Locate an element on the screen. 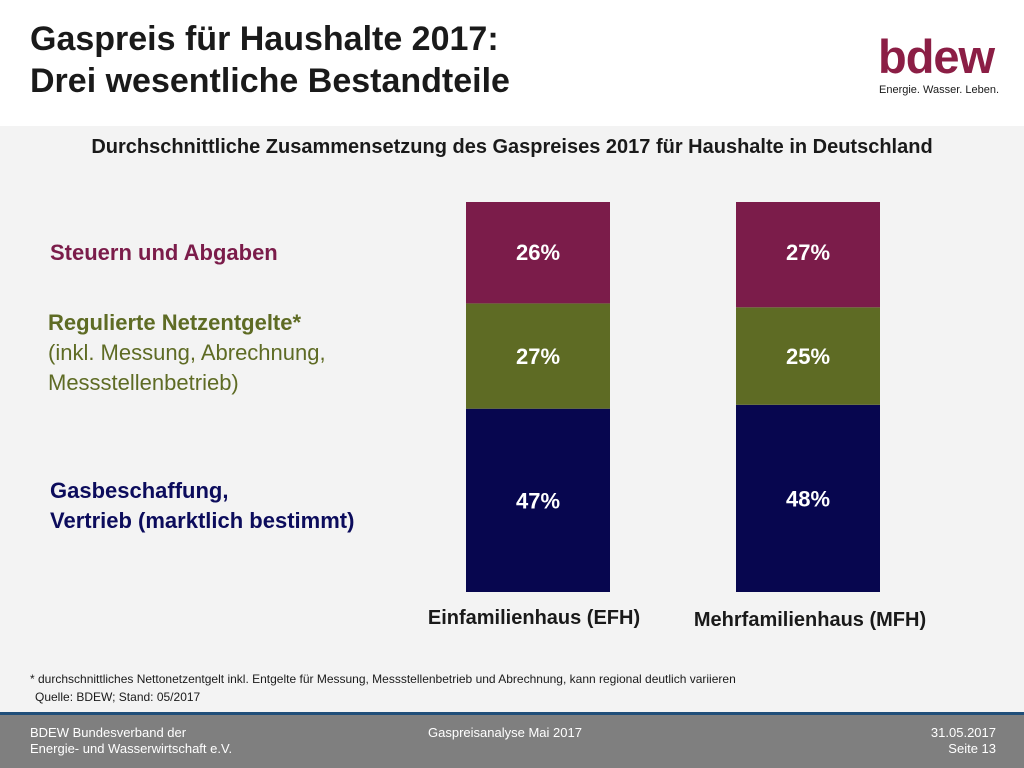 The image size is (1024, 768). legend-gas-procurement-line-2: Vertrieb (marktlich bestimmt) is located at coordinates (202, 520).